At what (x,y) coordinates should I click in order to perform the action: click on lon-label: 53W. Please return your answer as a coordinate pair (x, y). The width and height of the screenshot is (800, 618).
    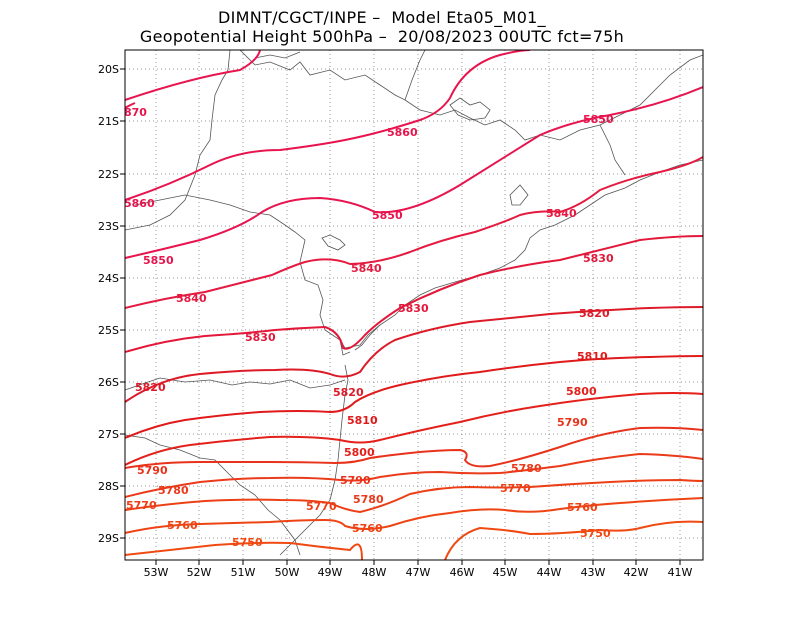
    Looking at the image, I should click on (156, 572).